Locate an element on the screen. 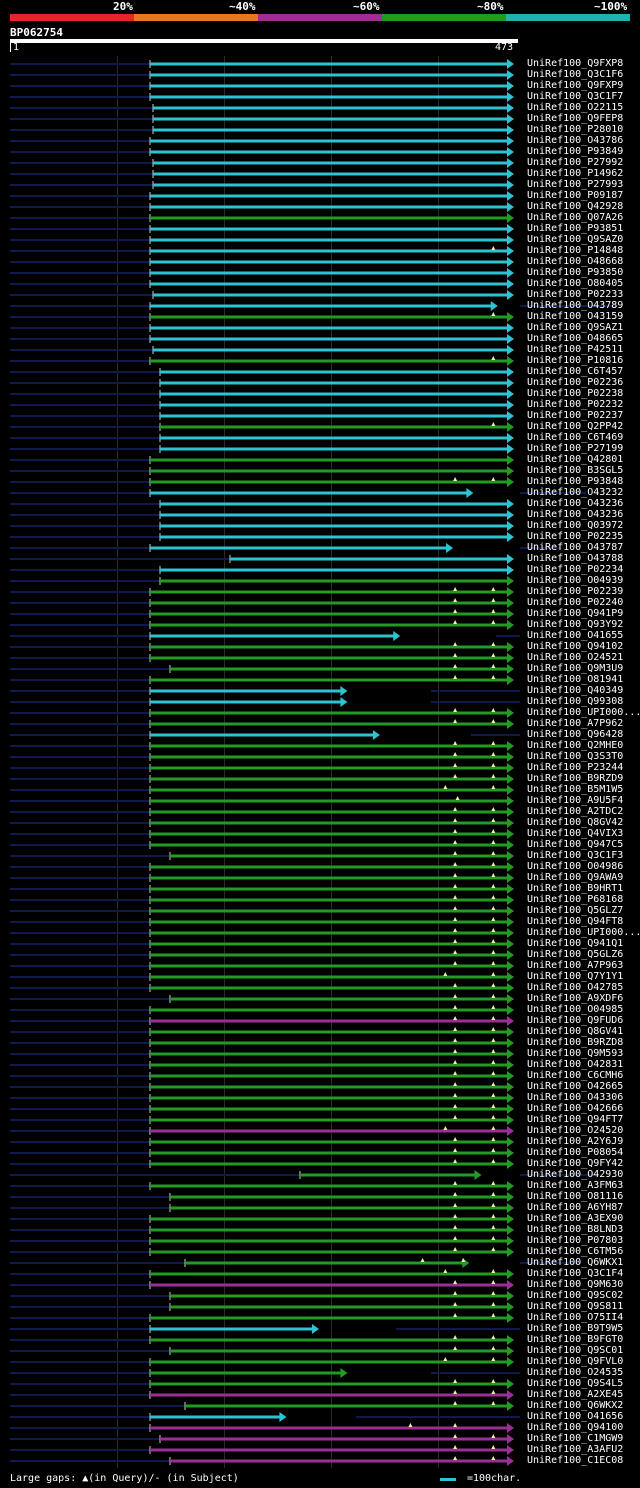  hit-label: UniRef100_Q3C1F6 is located at coordinates (575, 74).